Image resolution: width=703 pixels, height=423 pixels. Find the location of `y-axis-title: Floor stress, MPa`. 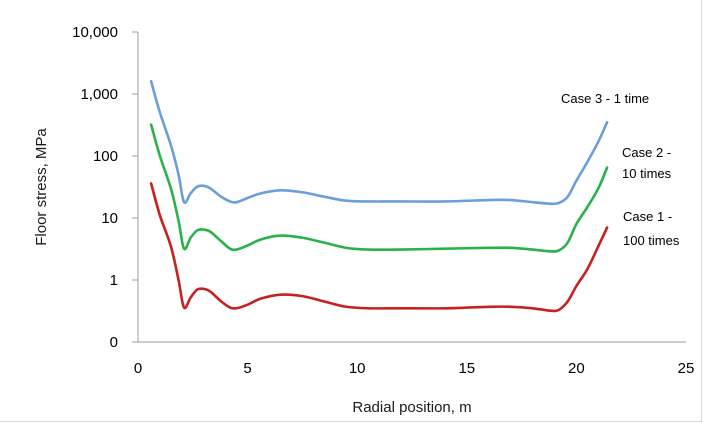

y-axis-title: Floor stress, MPa is located at coordinates (41, 187).